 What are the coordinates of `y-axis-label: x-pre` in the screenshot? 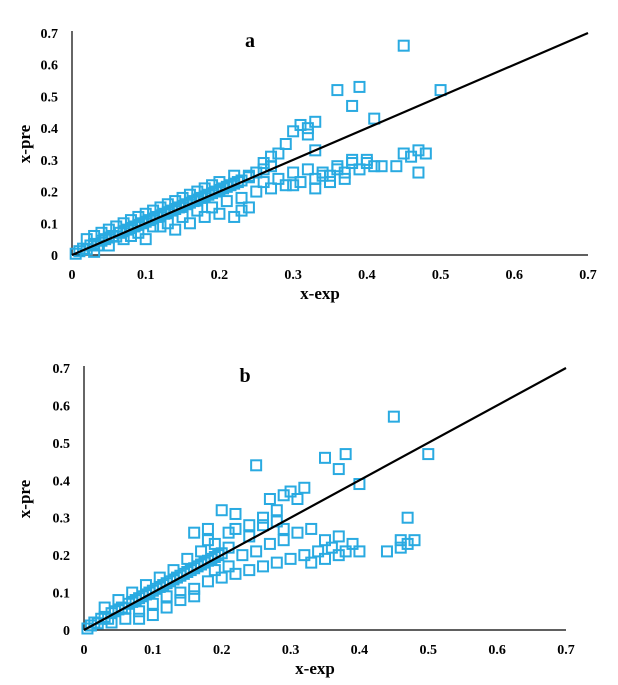 It's located at (24, 143).